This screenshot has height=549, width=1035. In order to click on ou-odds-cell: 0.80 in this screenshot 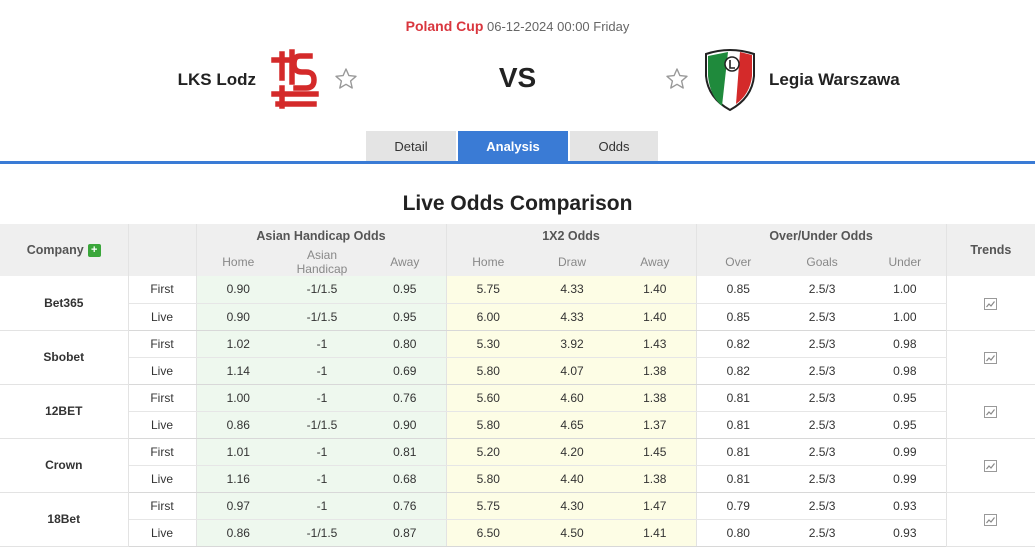, I will do `click(738, 533)`.